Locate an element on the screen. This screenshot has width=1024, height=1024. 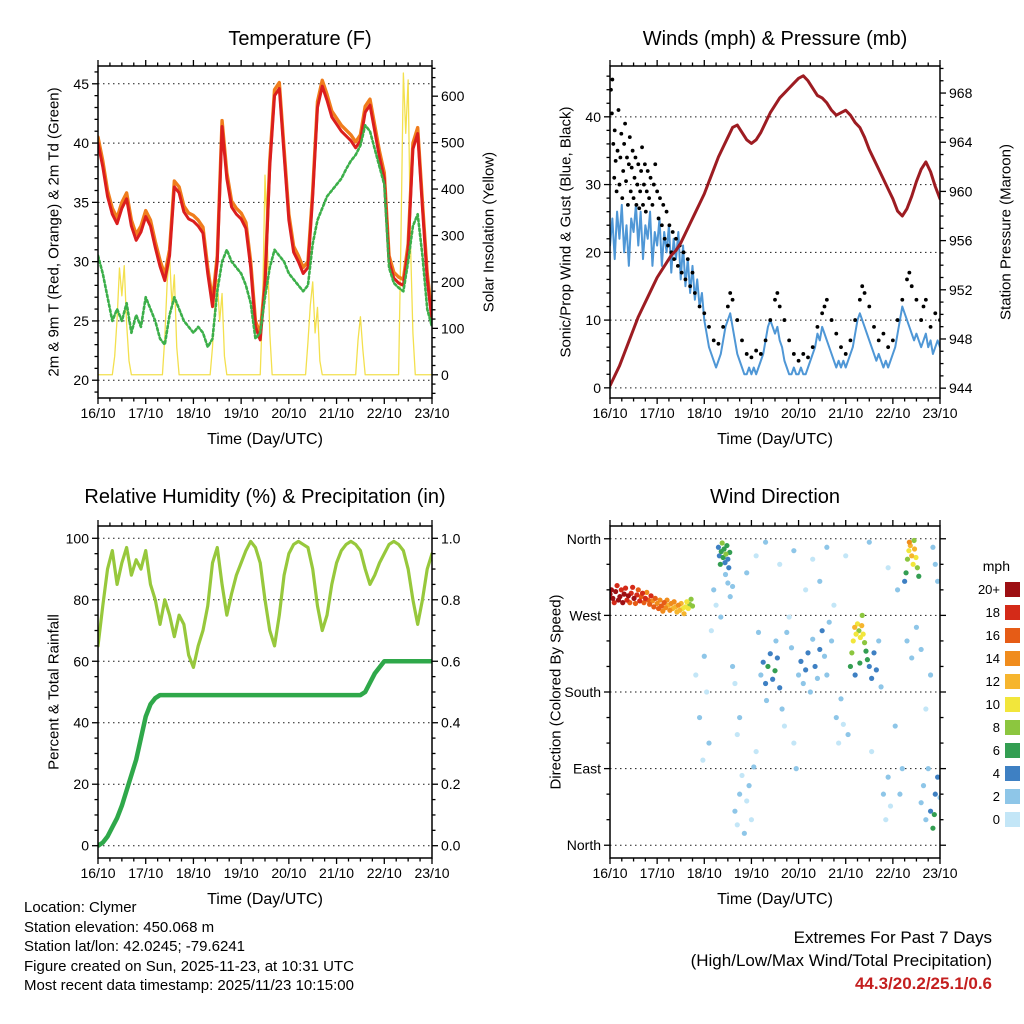
legend-label: 16 is located at coordinates (992, 635).